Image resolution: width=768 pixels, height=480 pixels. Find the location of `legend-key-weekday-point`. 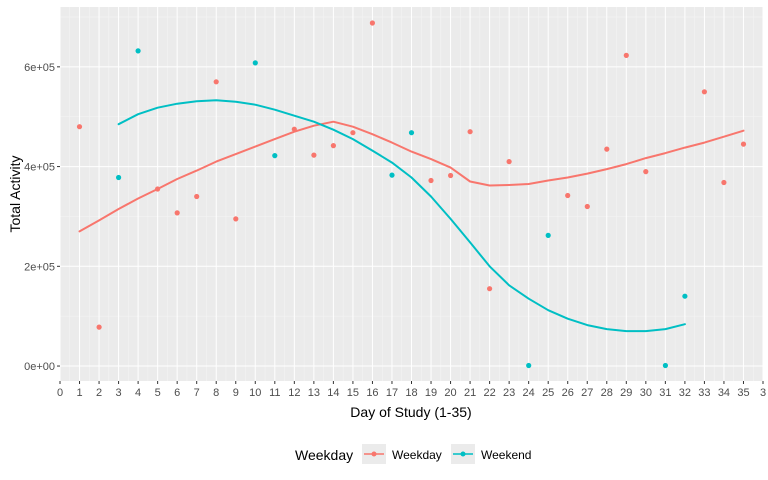

legend-key-weekday-point is located at coordinates (374, 454).